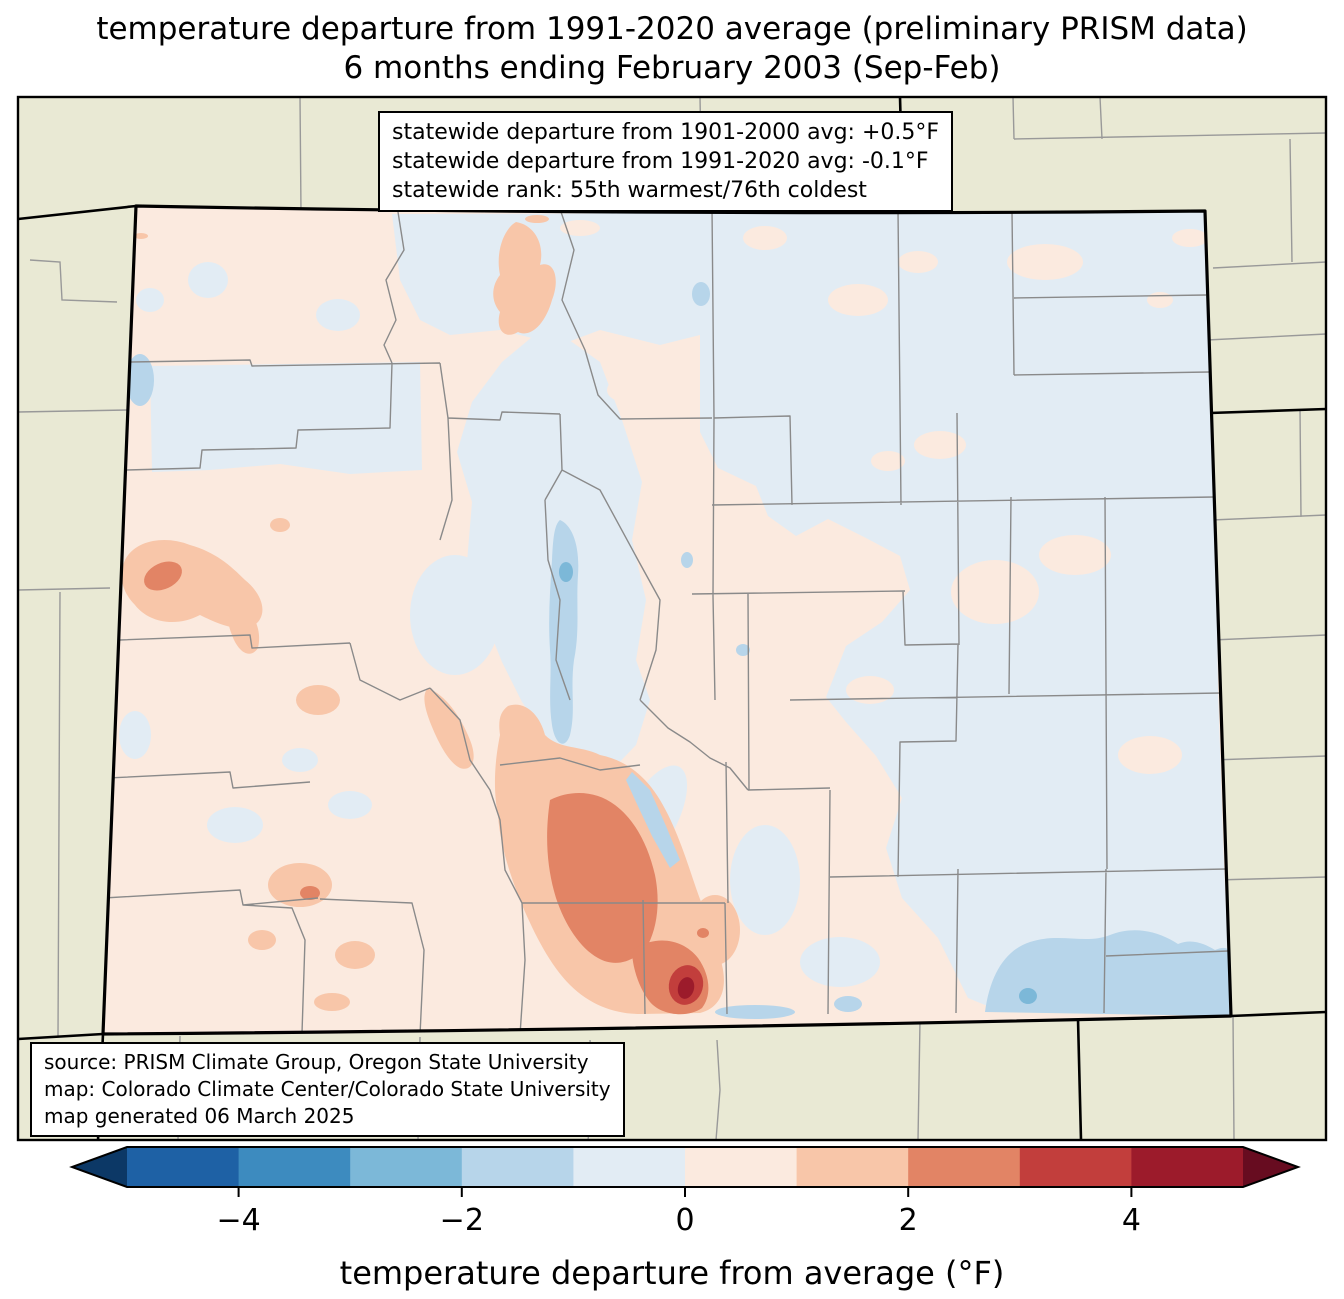  I want to click on anomaly-cores-hot, so click(686, 985).